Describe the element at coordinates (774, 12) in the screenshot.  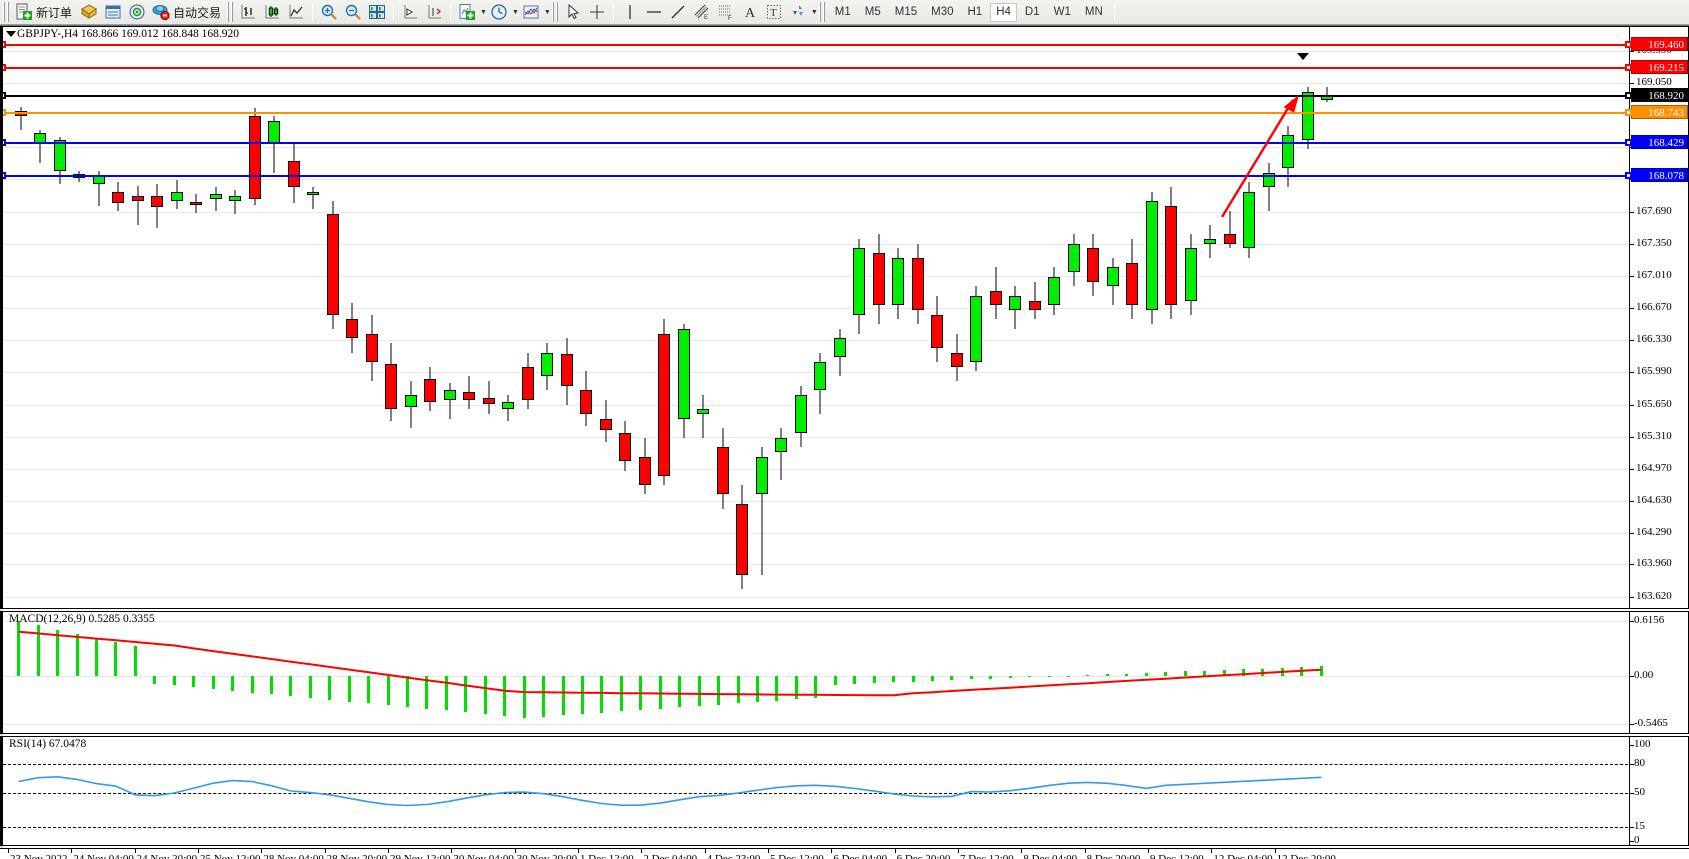
I see `text-label-button: T` at that location.